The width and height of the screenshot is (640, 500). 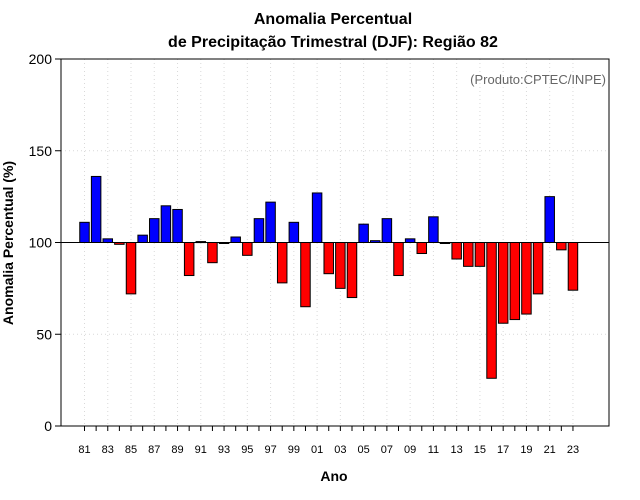 What do you see at coordinates (41, 243) in the screenshot?
I see `y-tick-label: 100` at bounding box center [41, 243].